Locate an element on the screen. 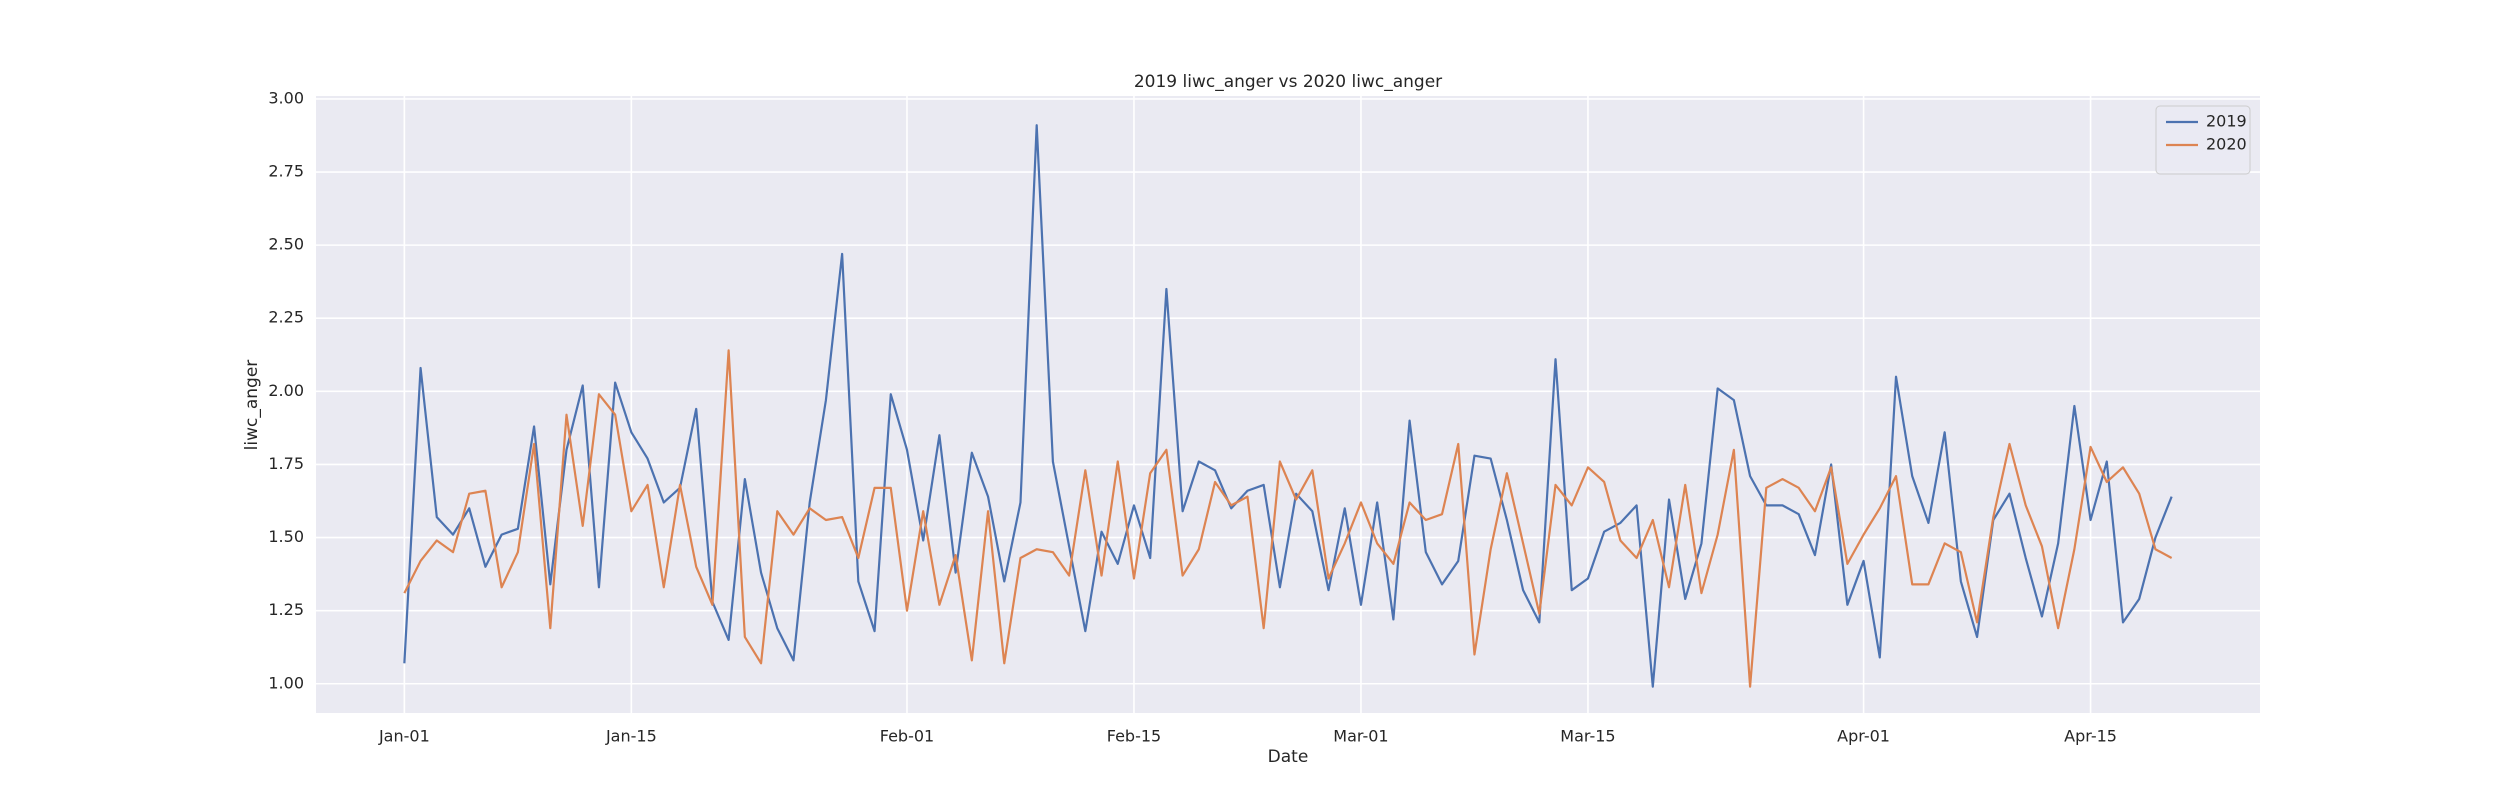 The image size is (2500, 800). y-tick-label: 1.25 is located at coordinates (286, 609).